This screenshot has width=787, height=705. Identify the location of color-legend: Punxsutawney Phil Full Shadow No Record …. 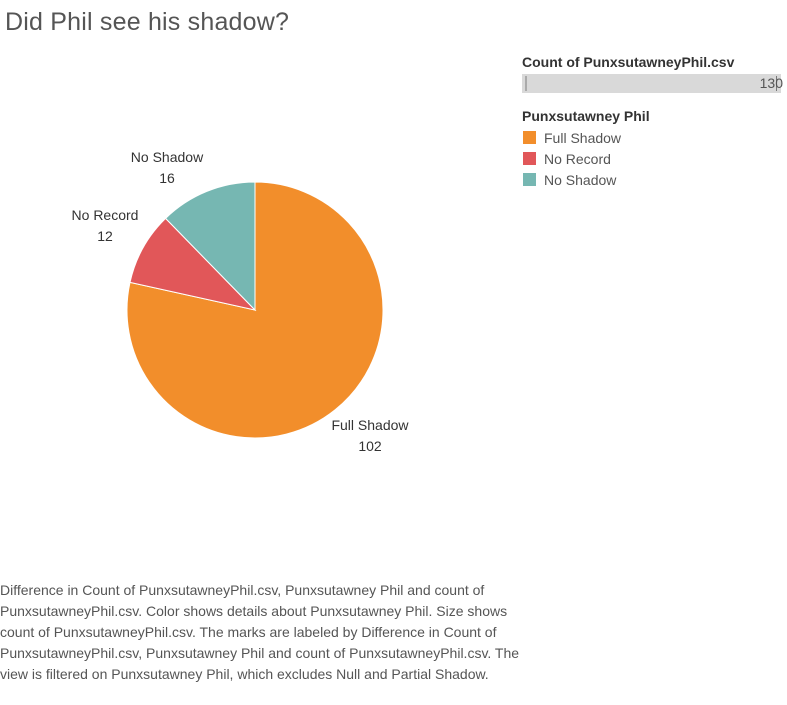
(586, 149).